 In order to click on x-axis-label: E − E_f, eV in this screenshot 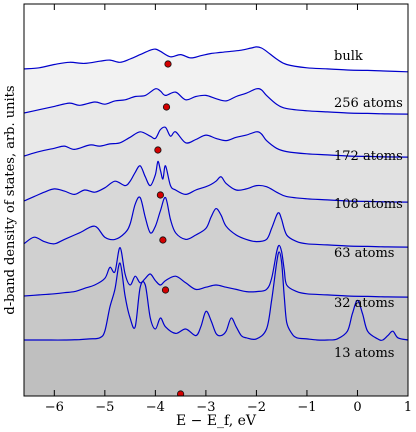, I will do `click(216, 421)`.